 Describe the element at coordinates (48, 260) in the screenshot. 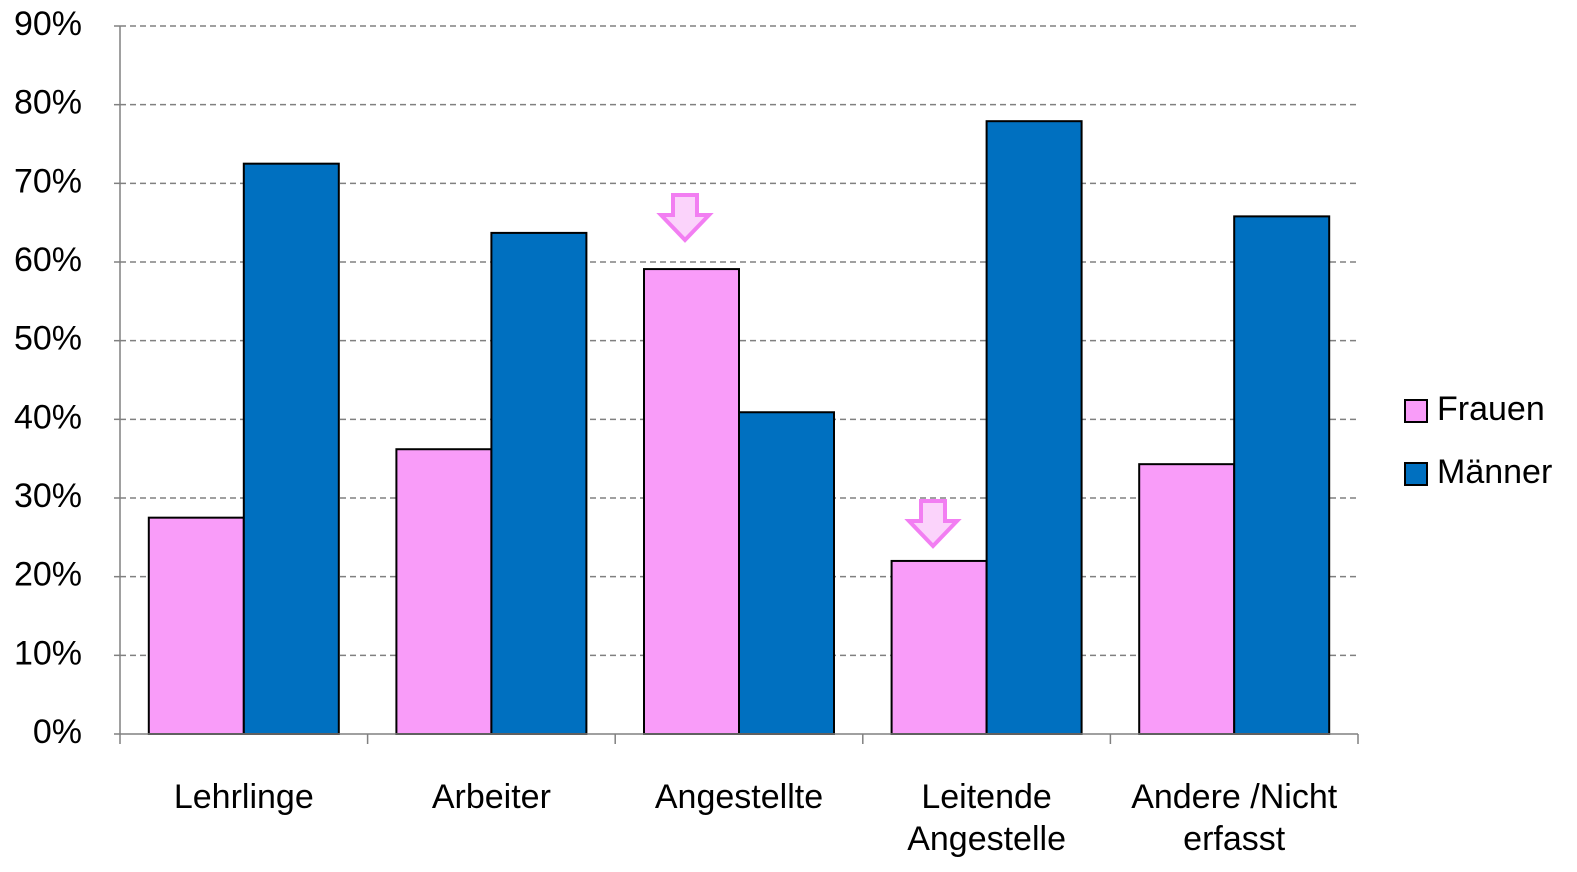

I see `y-tick-label: 60%` at that location.